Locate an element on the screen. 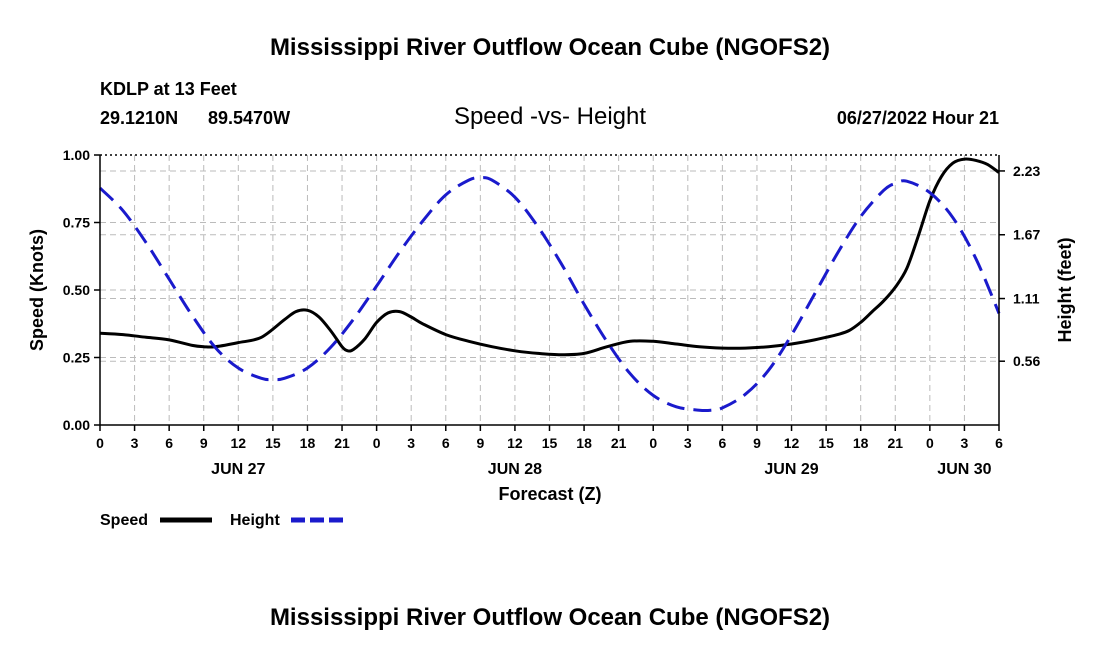 The width and height of the screenshot is (1100, 650). legend-speed-label: Speed is located at coordinates (124, 520).